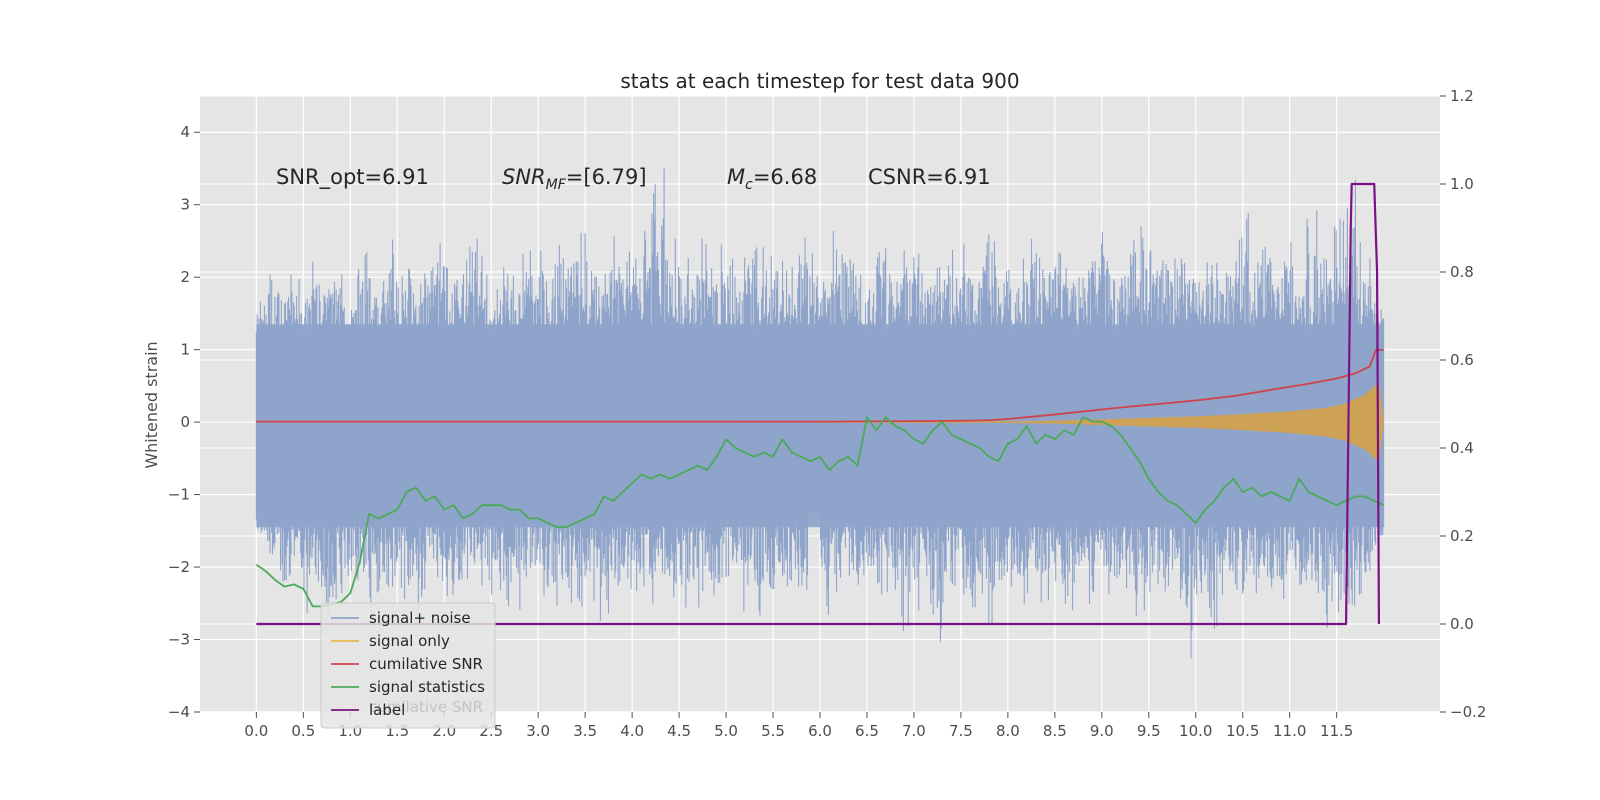 Image resolution: width=1600 pixels, height=800 pixels. I want to click on x-tick-label: 7.5, so click(961, 731).